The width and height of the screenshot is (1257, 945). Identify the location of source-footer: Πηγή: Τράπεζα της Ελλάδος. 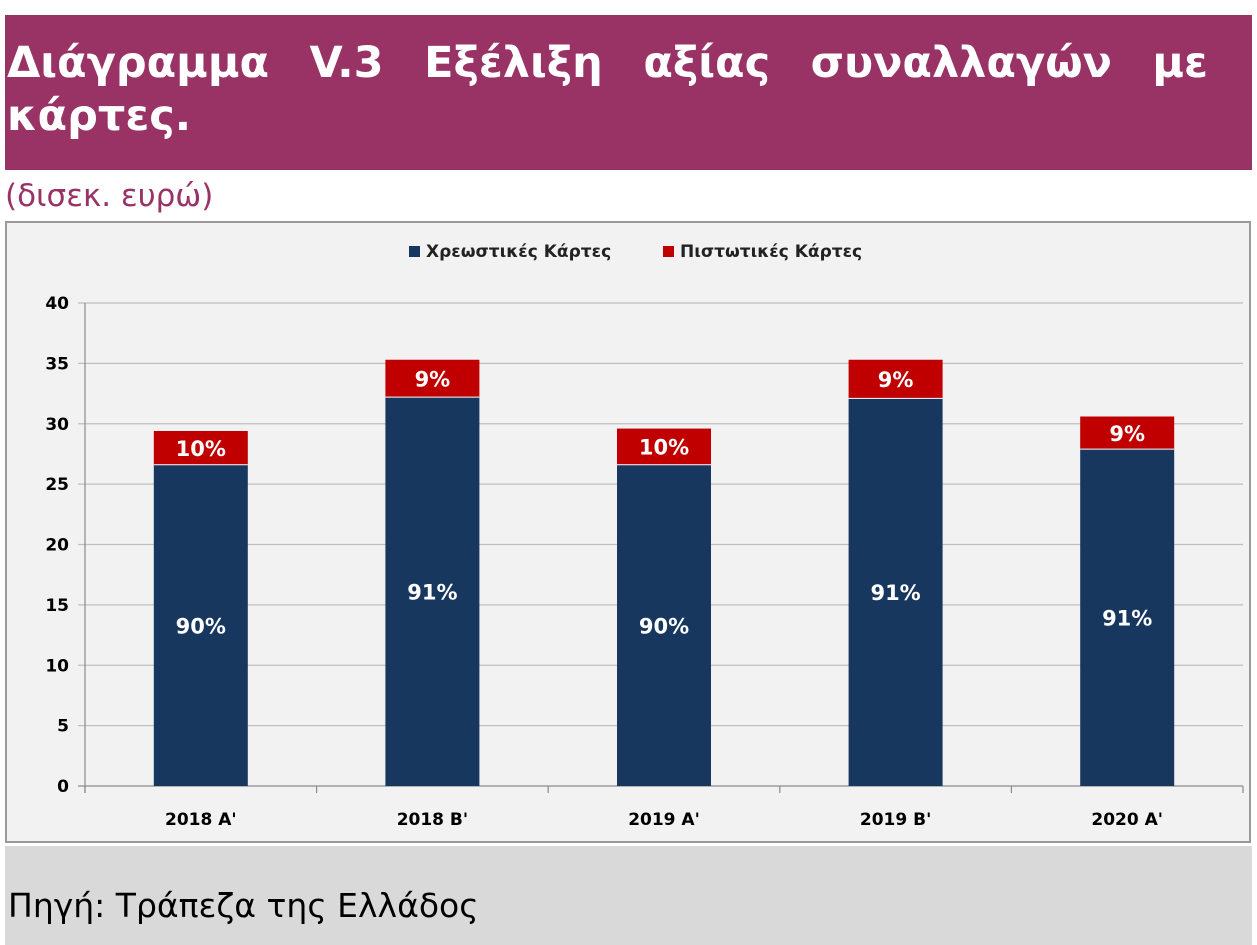
(628, 895).